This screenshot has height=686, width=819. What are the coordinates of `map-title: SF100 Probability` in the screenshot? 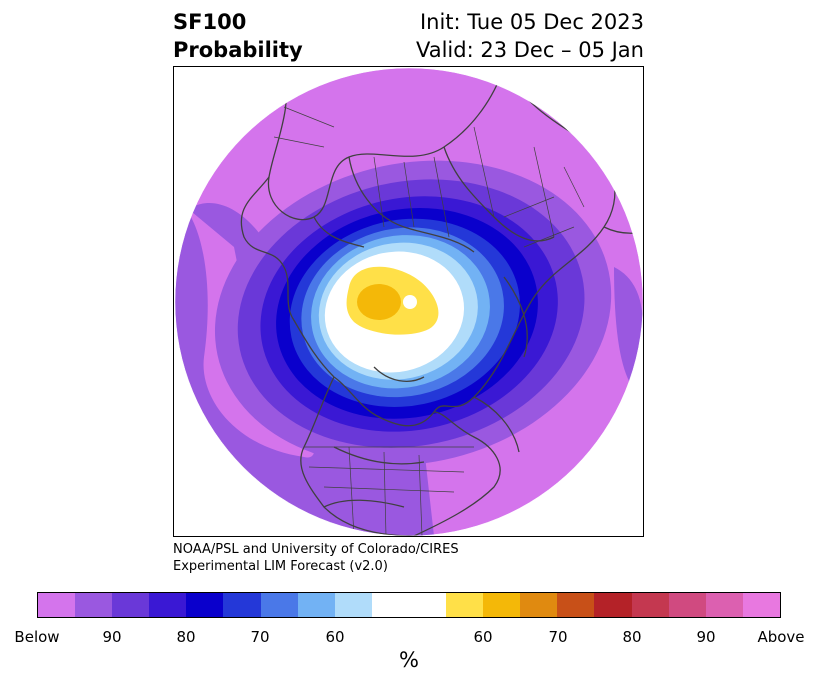 It's located at (238, 36).